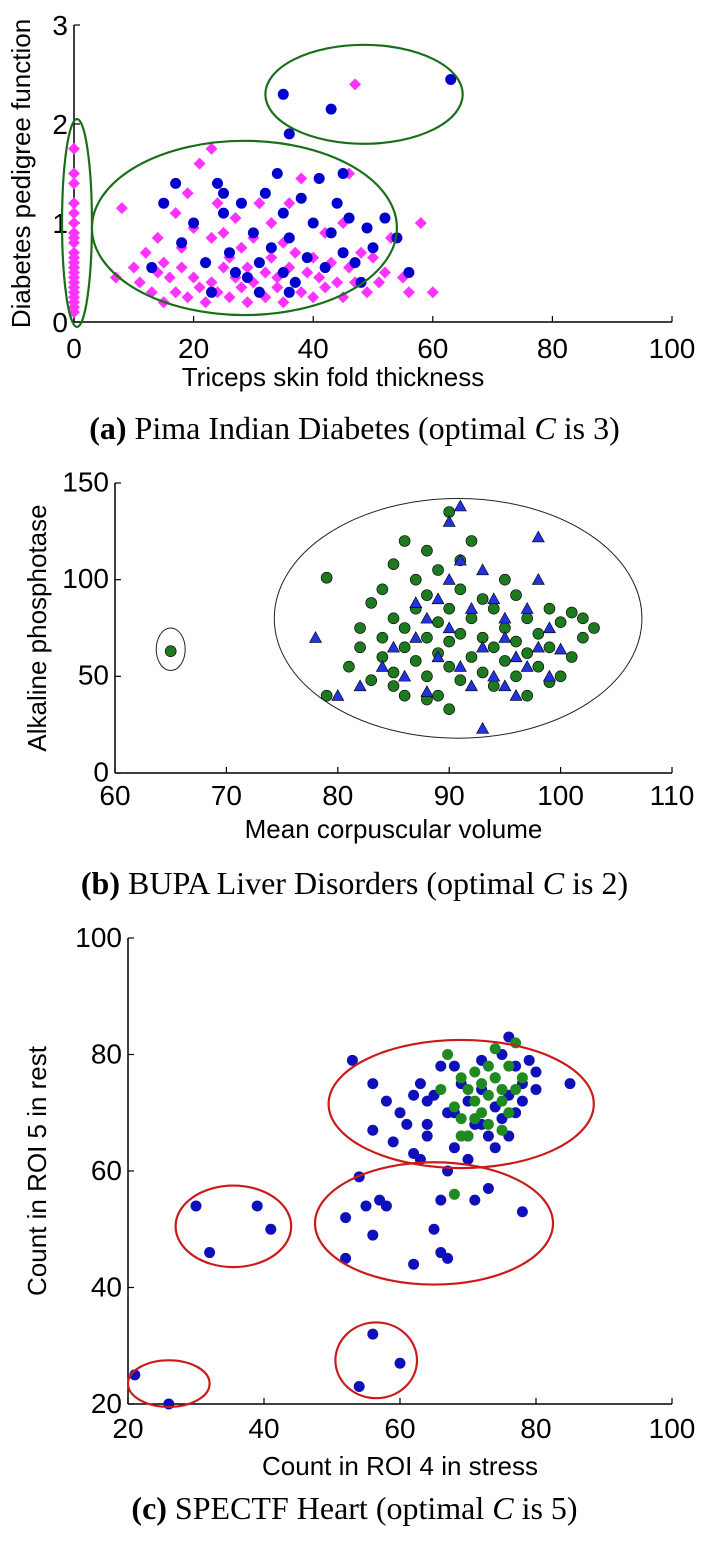 Image resolution: width=709 pixels, height=1552 pixels. I want to click on y-tick-label: 20, so click(106, 1403).